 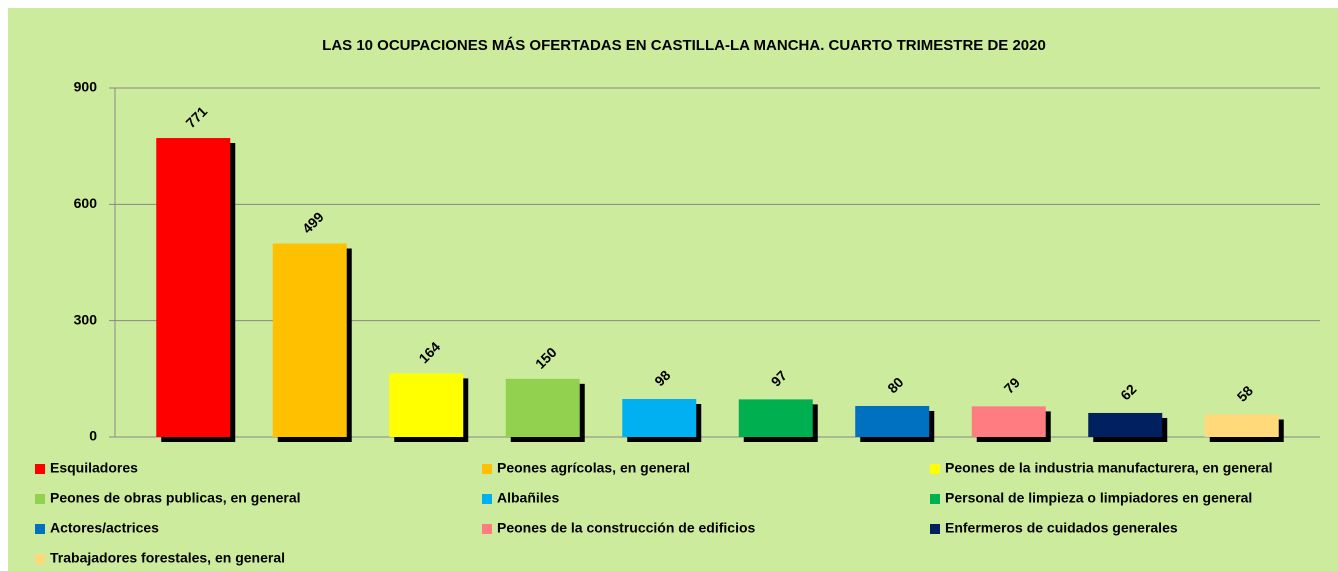 I want to click on y-tick-label: 900, so click(x=86, y=87).